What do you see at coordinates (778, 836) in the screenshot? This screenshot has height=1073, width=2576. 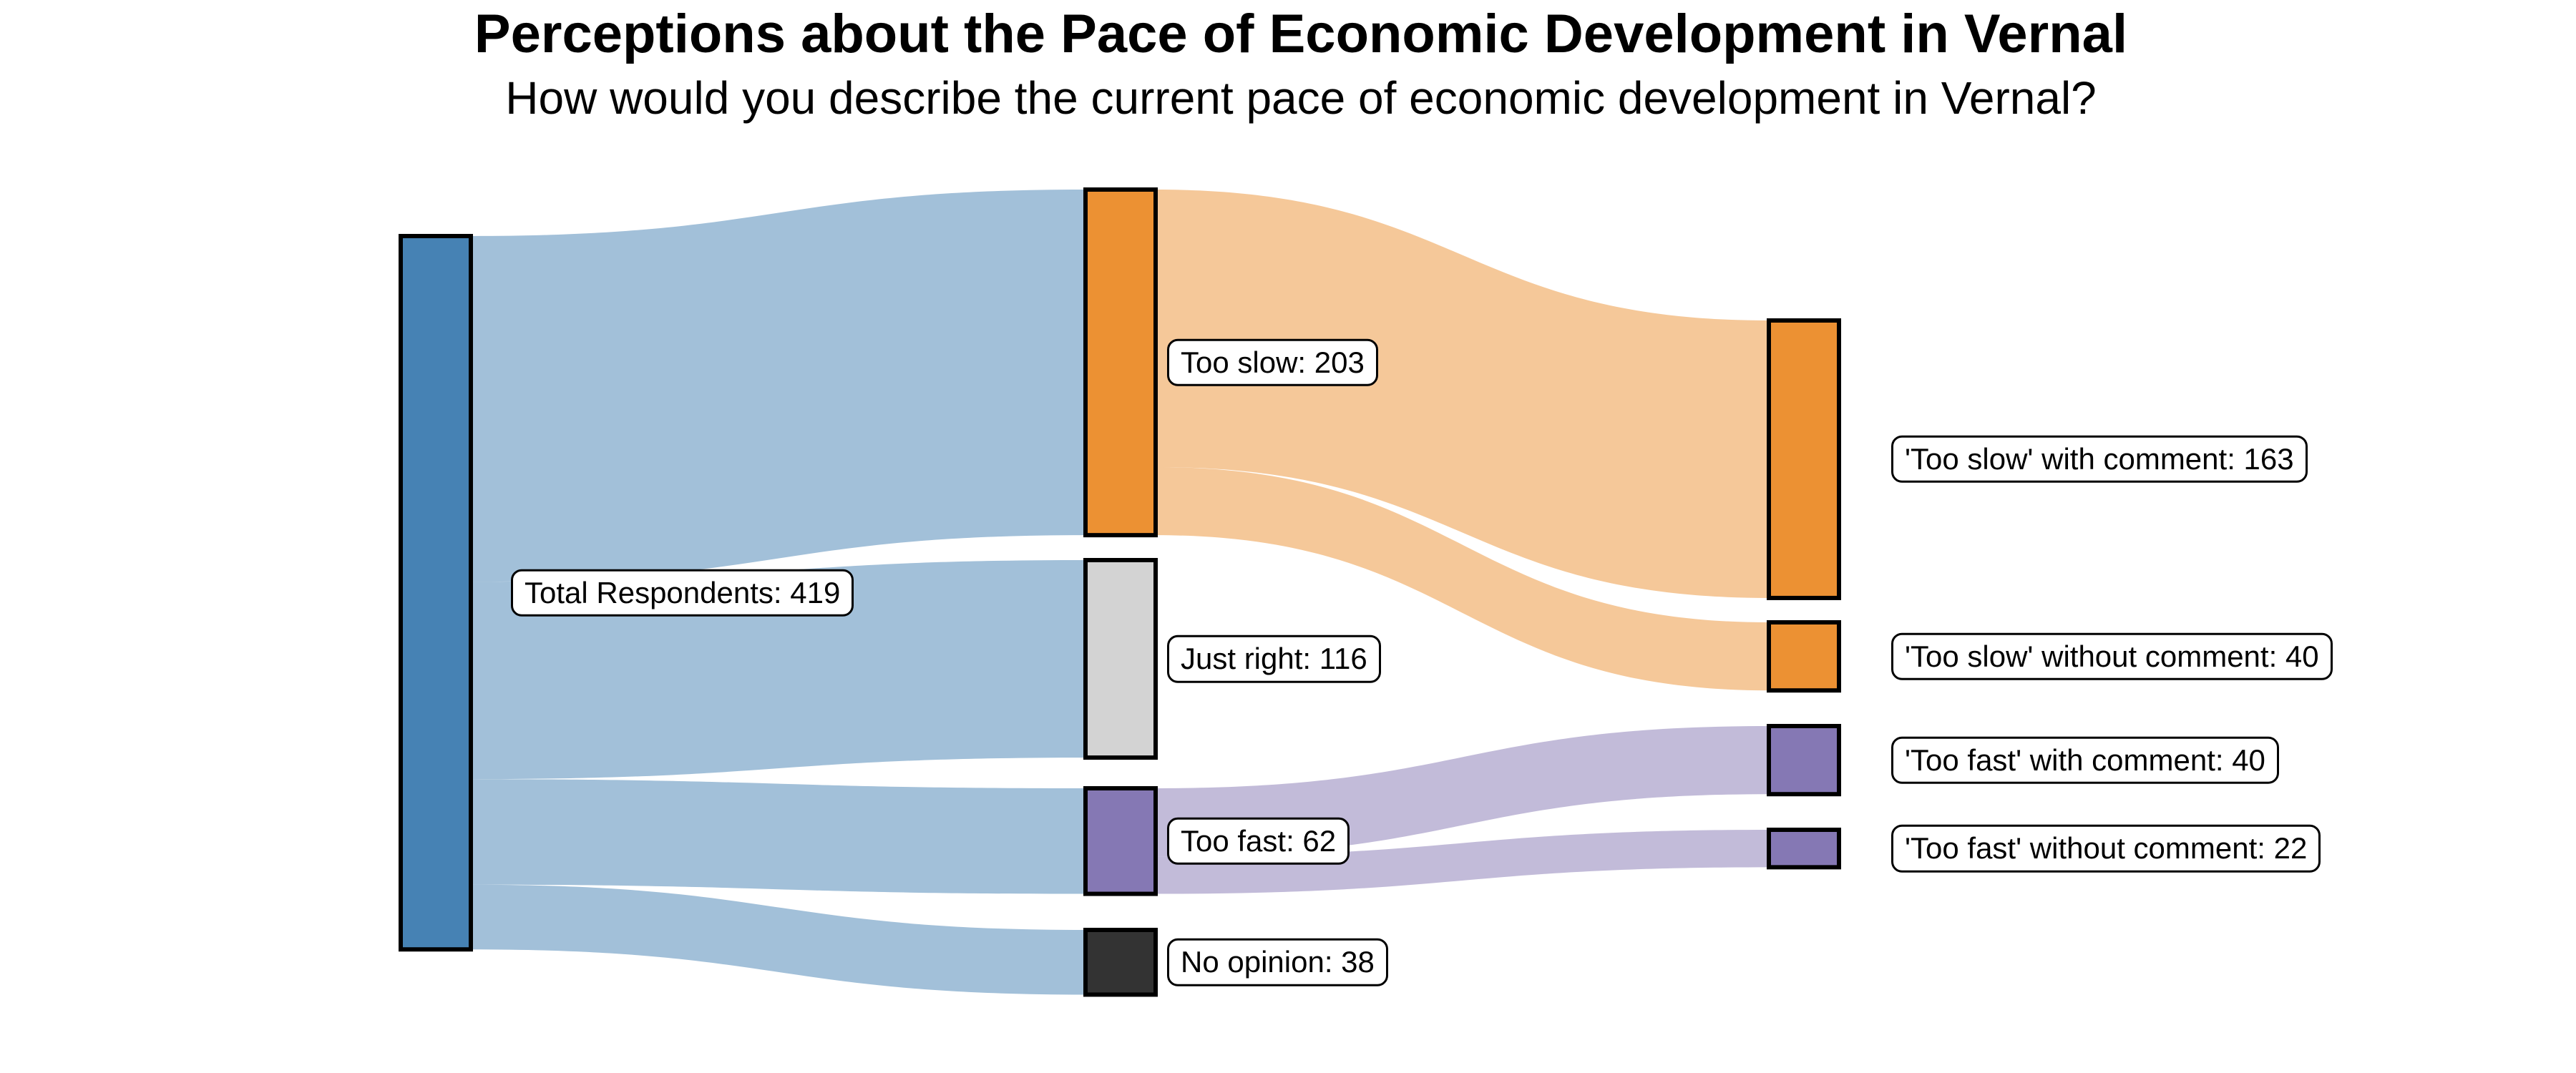 I see `sankey-link-total-too_fast` at bounding box center [778, 836].